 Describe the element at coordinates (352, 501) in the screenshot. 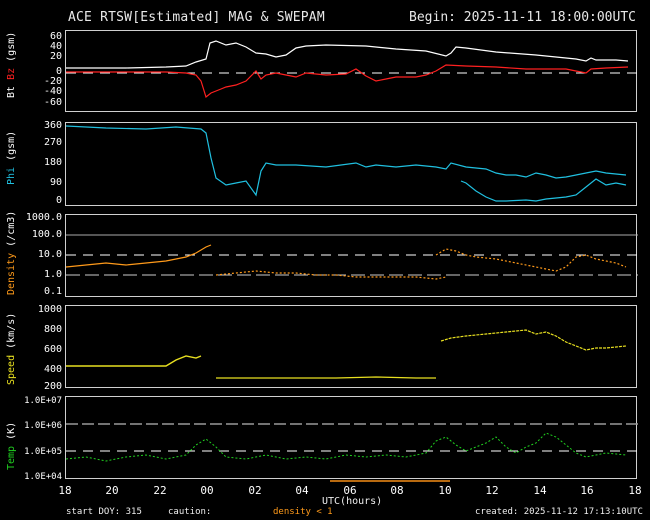

I see `x-axis-label: UTC(hours)` at that location.